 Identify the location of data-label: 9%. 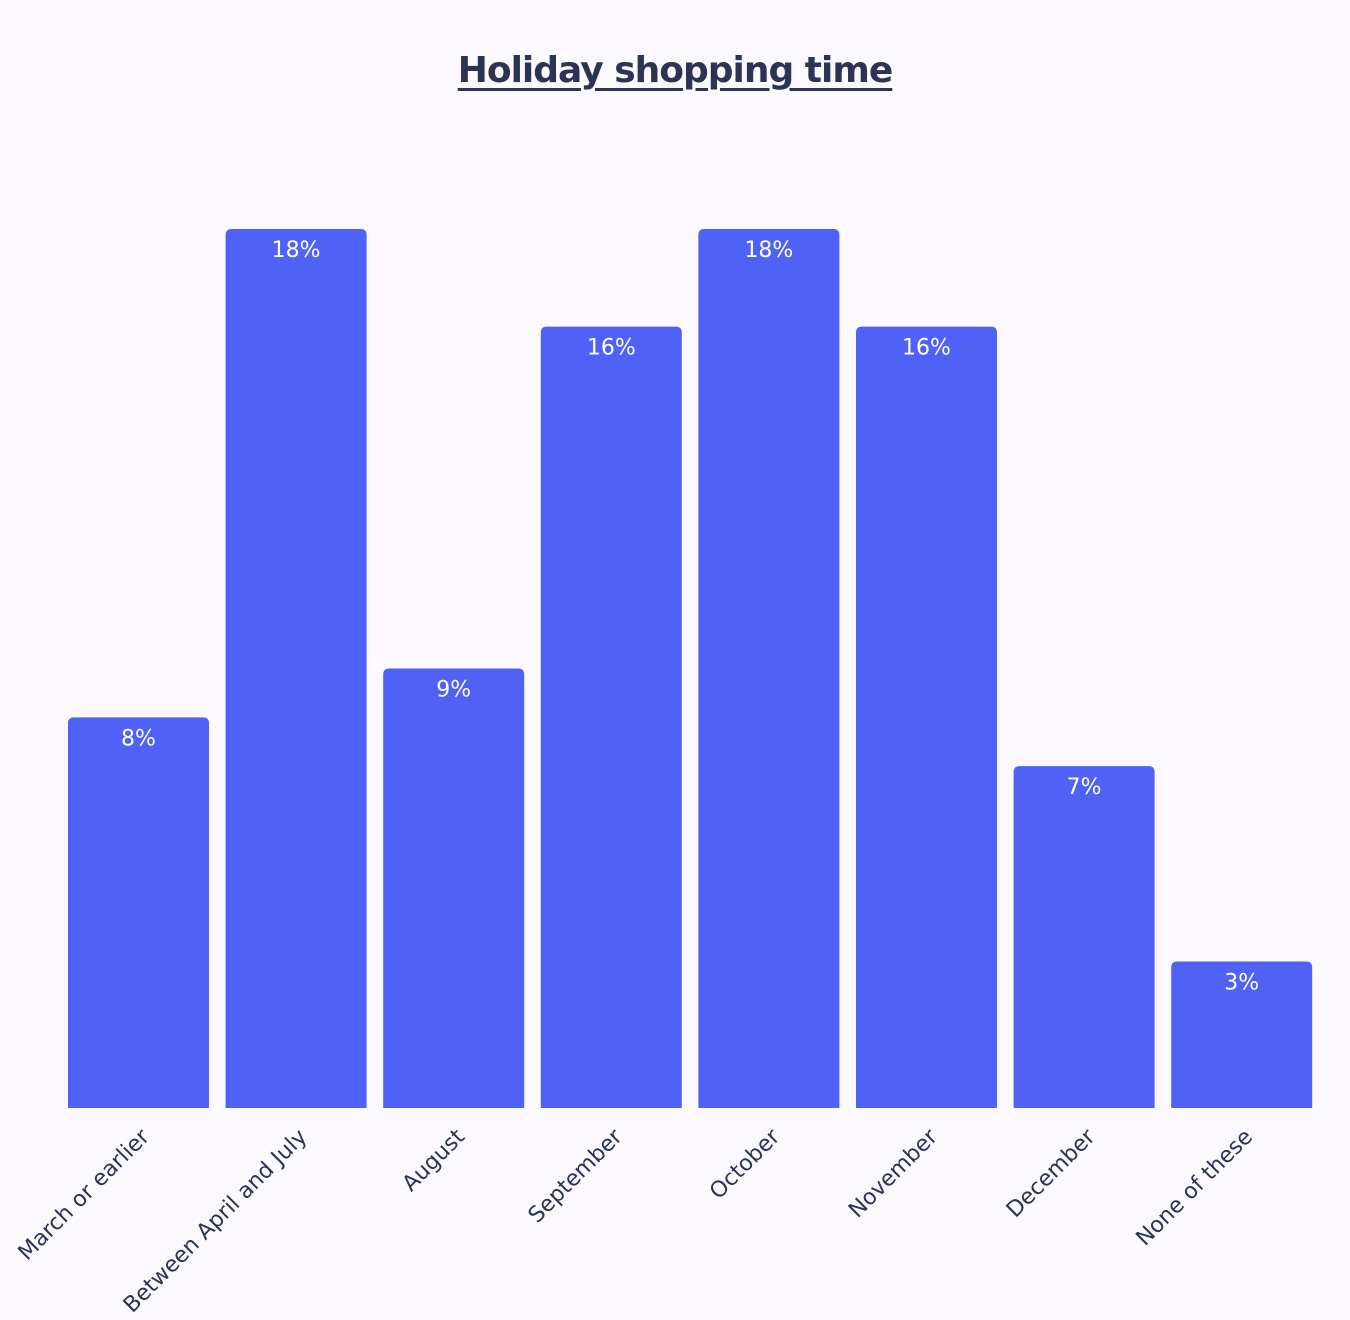
(453, 690).